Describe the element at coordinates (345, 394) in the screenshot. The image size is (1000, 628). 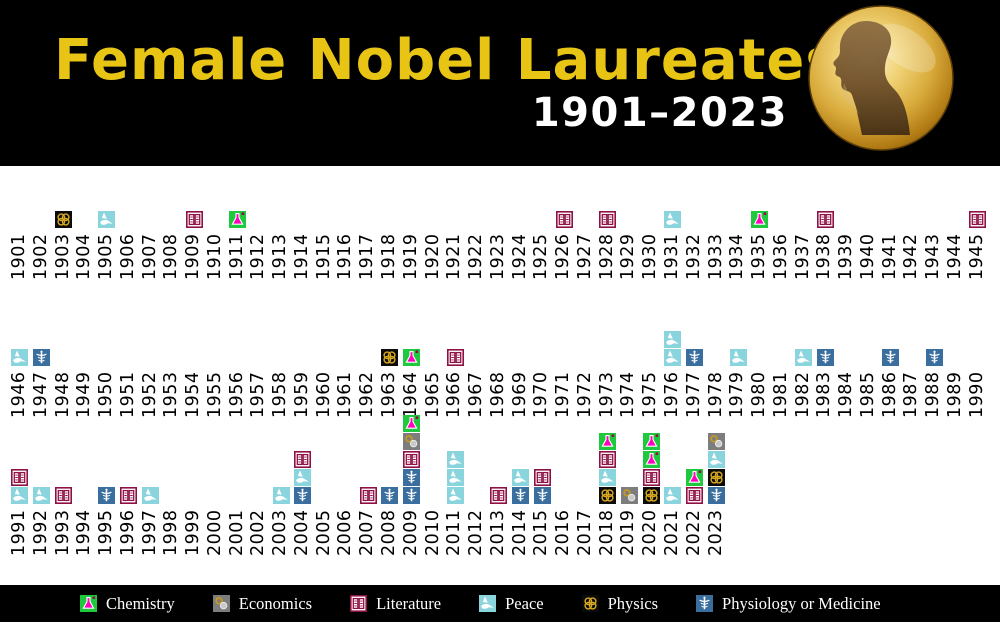
I see `year-label: 1961` at that location.